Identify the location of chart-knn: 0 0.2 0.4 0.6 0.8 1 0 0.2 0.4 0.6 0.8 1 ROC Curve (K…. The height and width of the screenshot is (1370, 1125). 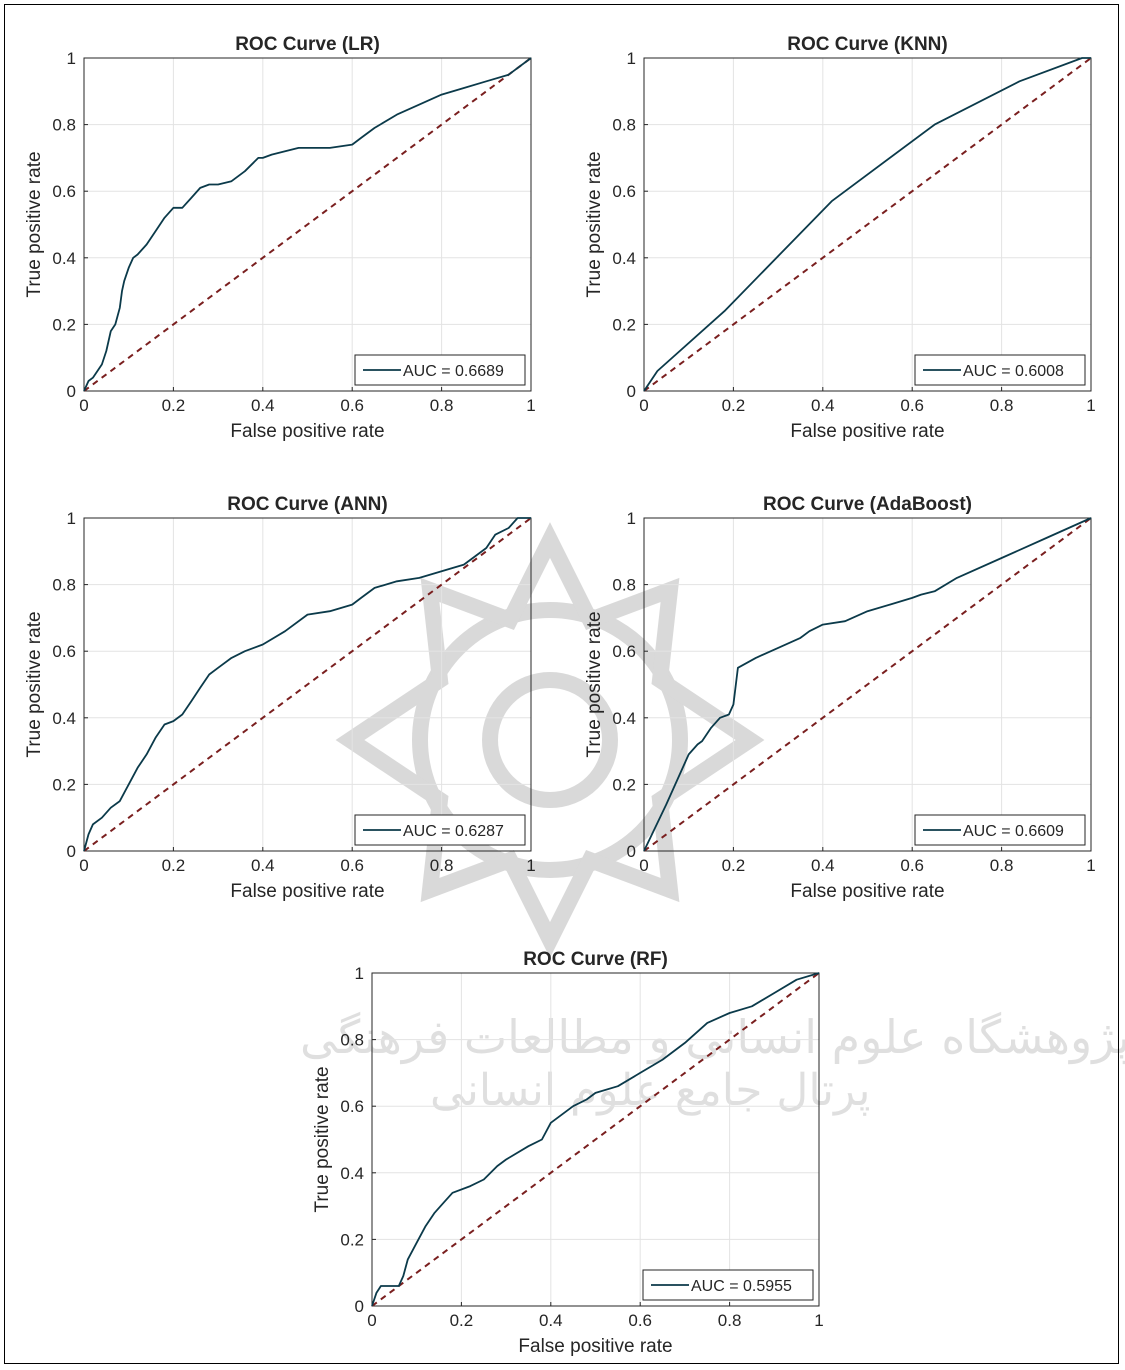
(840, 238).